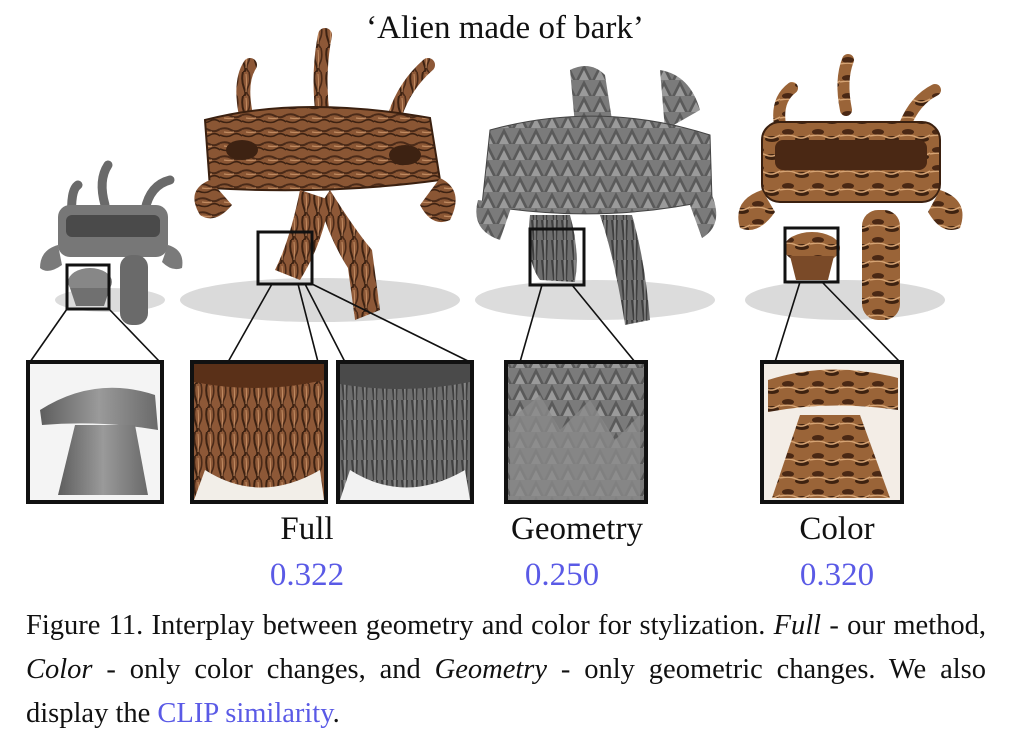  Describe the element at coordinates (405, 432) in the screenshot. I see `zoom-inset-full-gray` at that location.